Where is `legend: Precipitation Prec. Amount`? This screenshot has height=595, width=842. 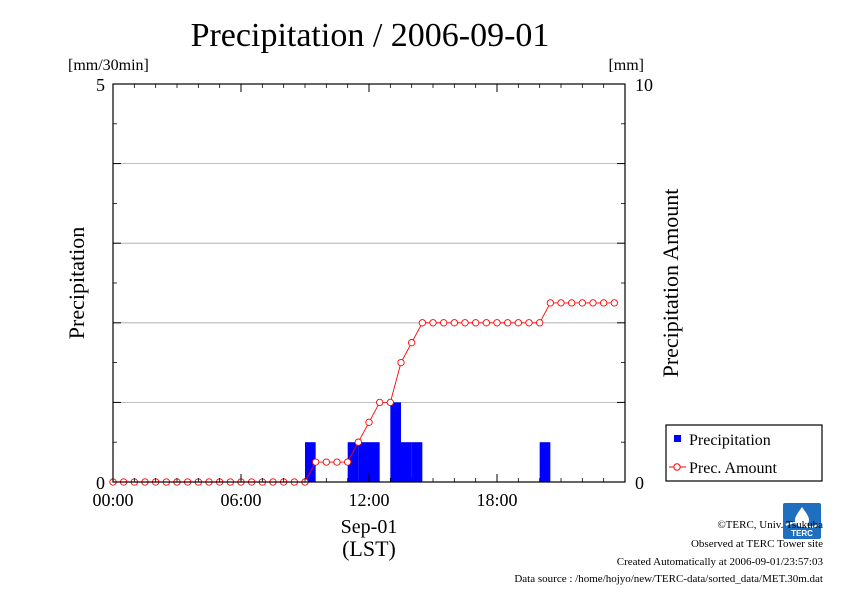
legend: Precipitation Prec. Amount is located at coordinates (744, 453).